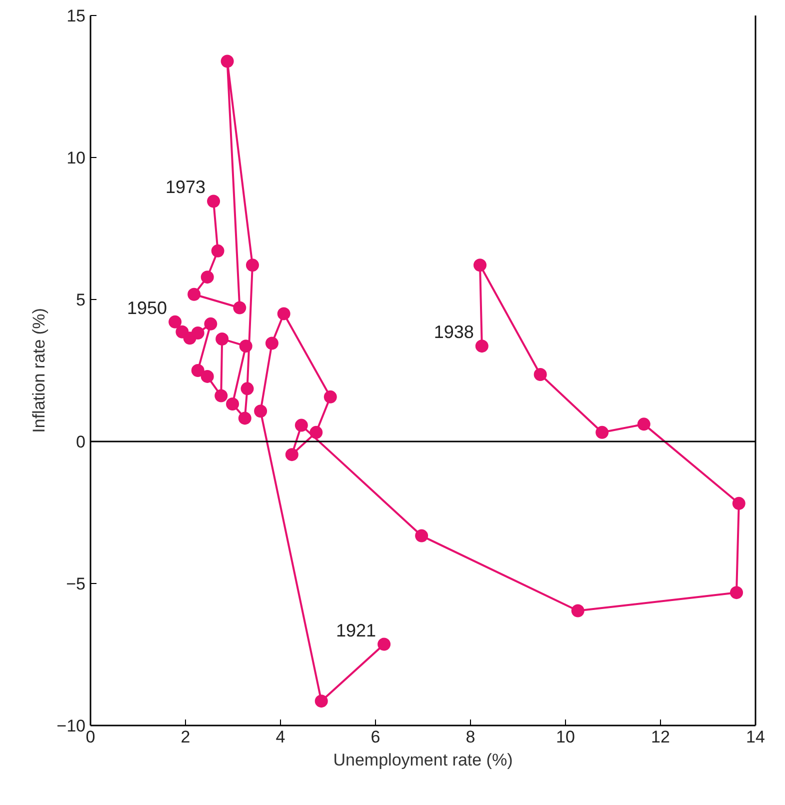  Describe the element at coordinates (423, 760) in the screenshot. I see `x-axis-title: Unemployment rate (%)` at that location.